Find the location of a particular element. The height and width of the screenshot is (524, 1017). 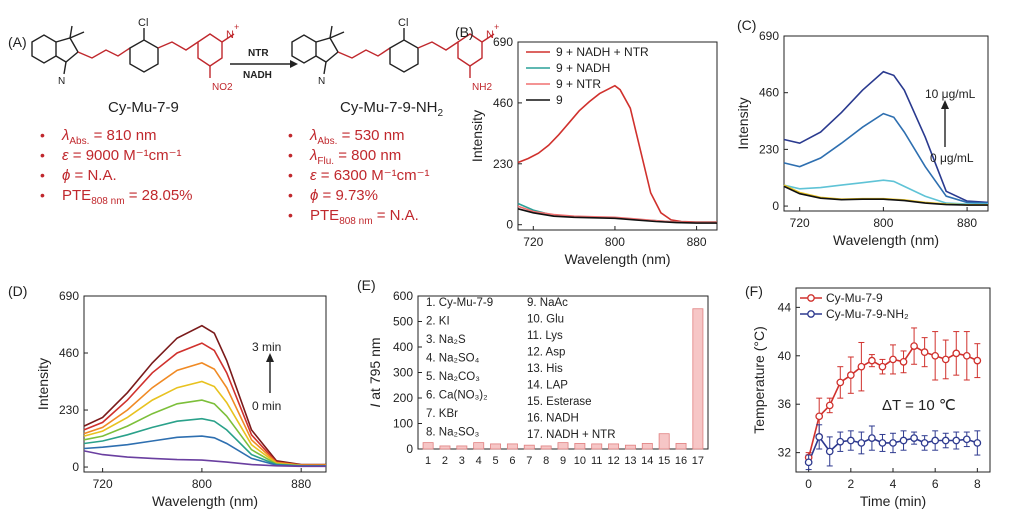

x-tick-label: 17 is located at coordinates (698, 461).